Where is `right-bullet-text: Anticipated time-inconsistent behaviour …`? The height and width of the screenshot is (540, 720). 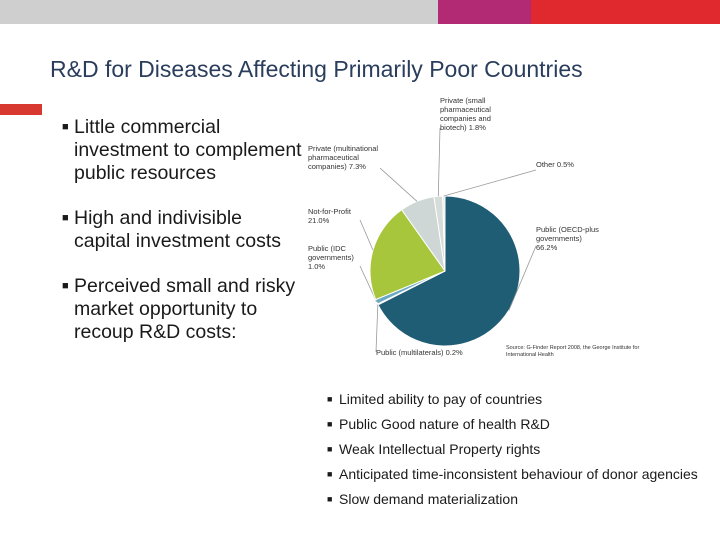
right-bullet-text: Anticipated time-inconsistent behaviour … is located at coordinates (518, 474).